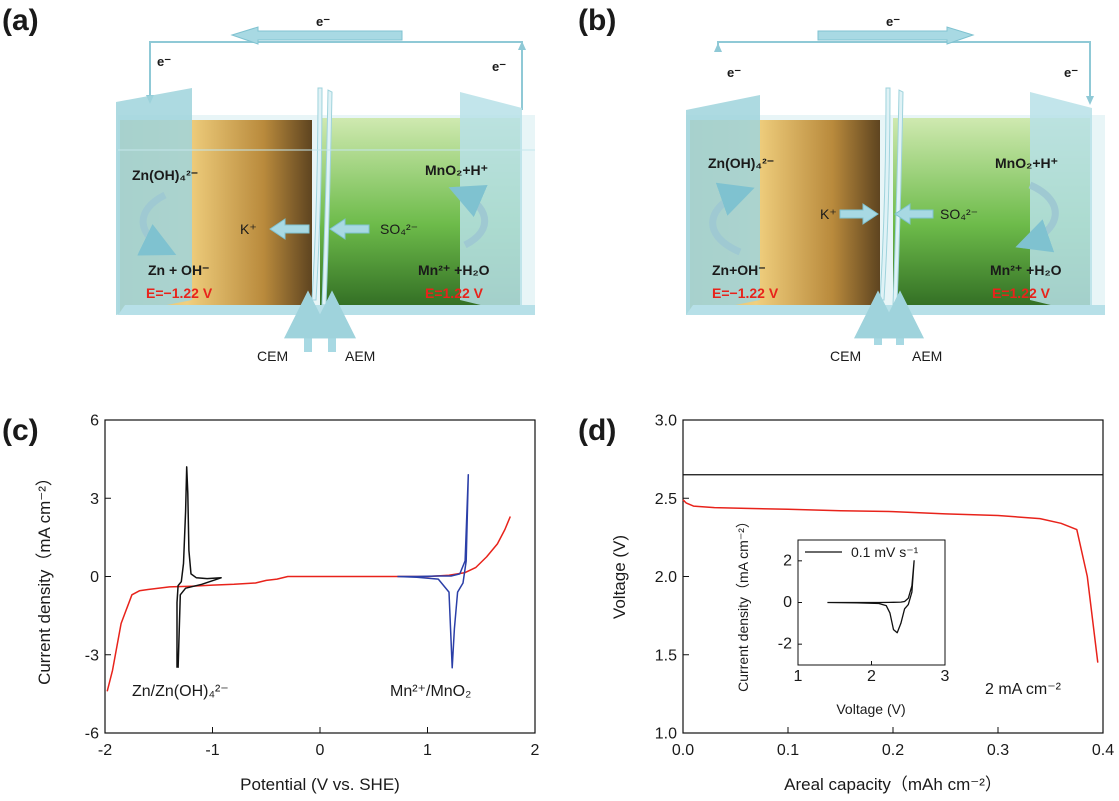 The image size is (1119, 801). I want to click on wire-arrow-left, so click(718, 47).